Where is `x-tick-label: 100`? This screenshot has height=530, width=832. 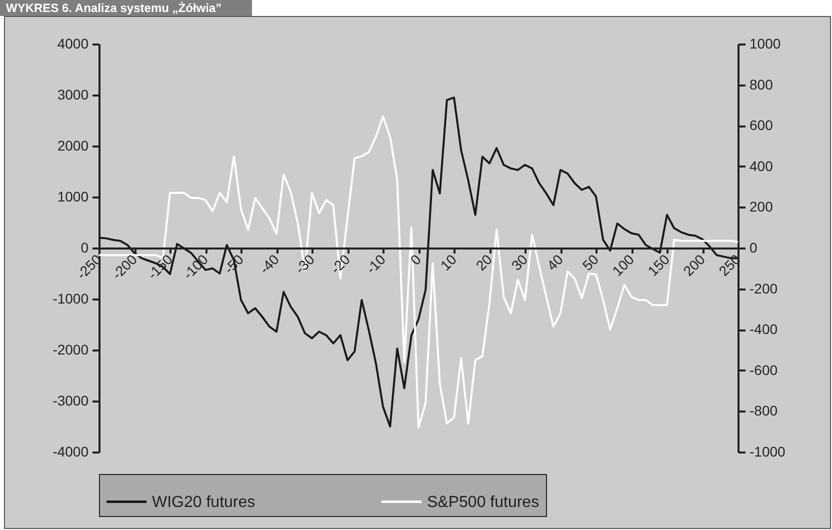 x-tick-label: 100 is located at coordinates (623, 264).